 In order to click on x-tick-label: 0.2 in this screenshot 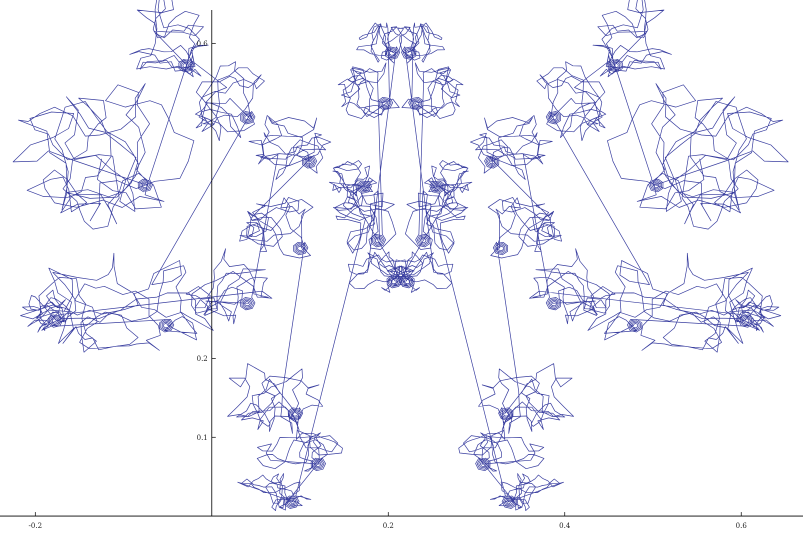, I will do `click(388, 526)`.